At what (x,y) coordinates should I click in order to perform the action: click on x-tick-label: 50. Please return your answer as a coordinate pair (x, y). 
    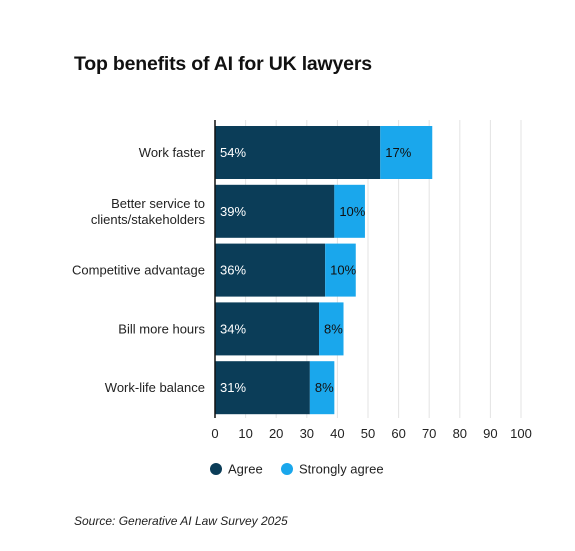
    Looking at the image, I should click on (368, 433).